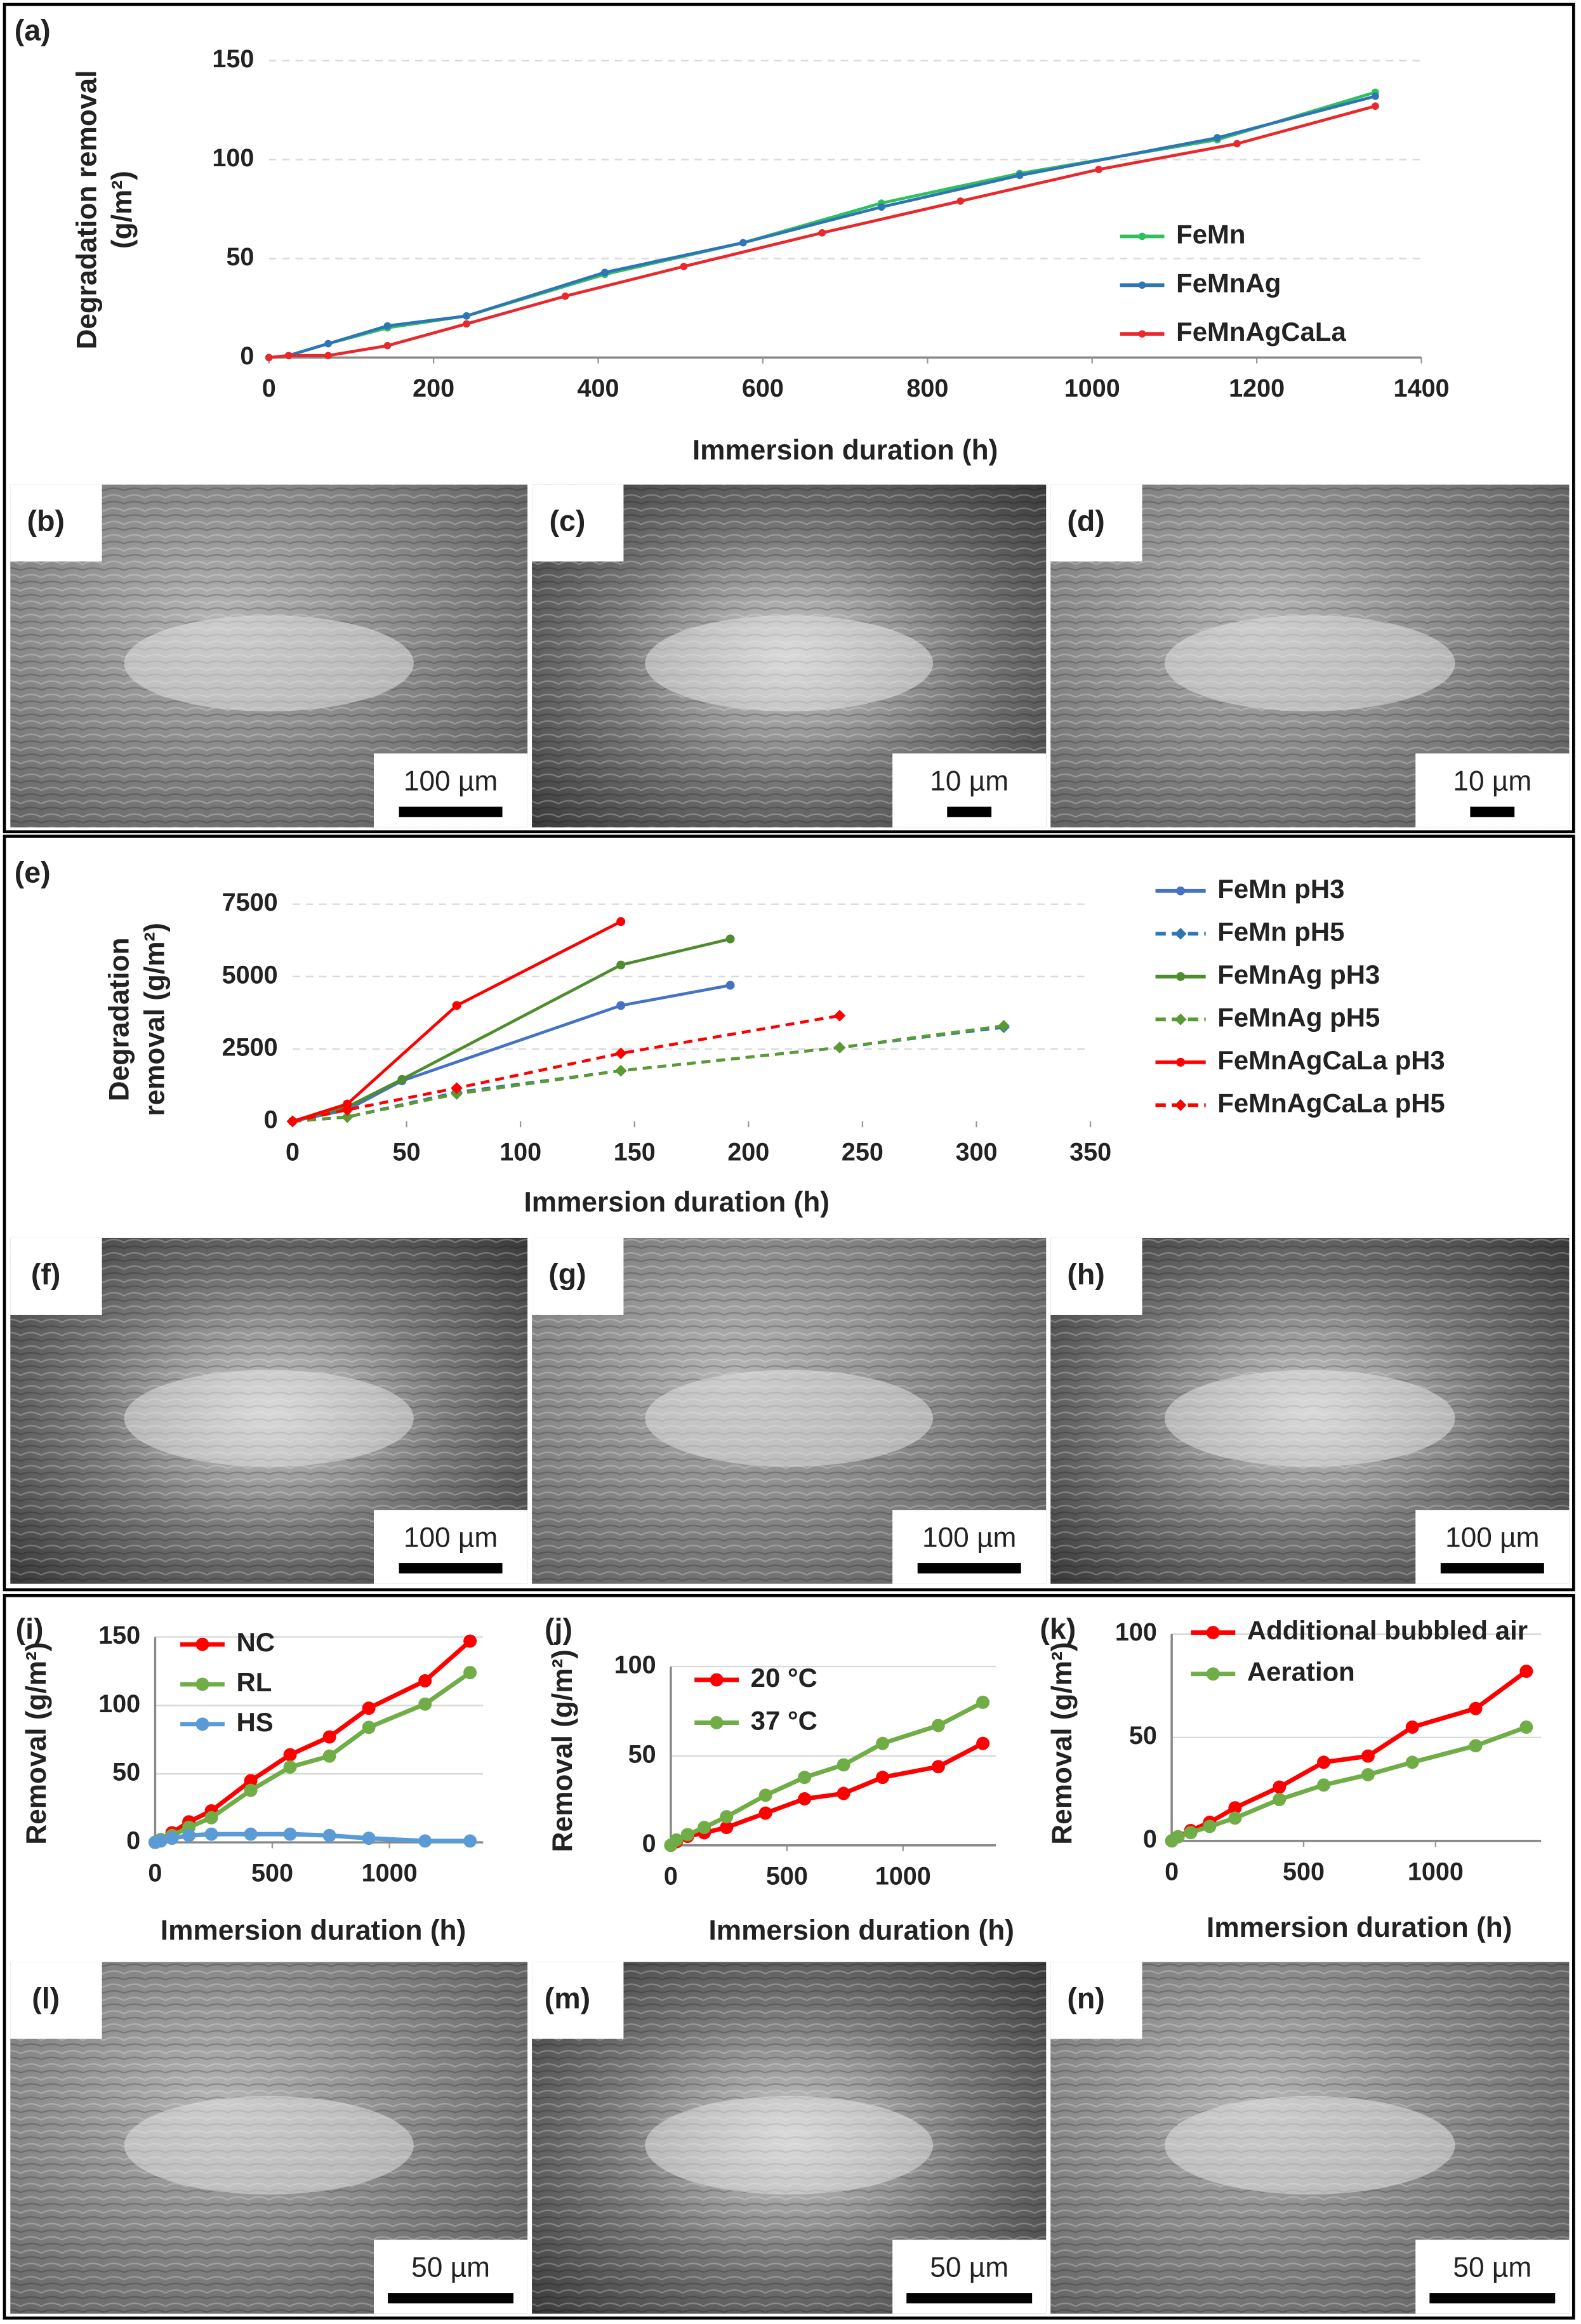 The image size is (1581, 2324). What do you see at coordinates (233, 59) in the screenshot?
I see `y-tick-label: 150` at bounding box center [233, 59].